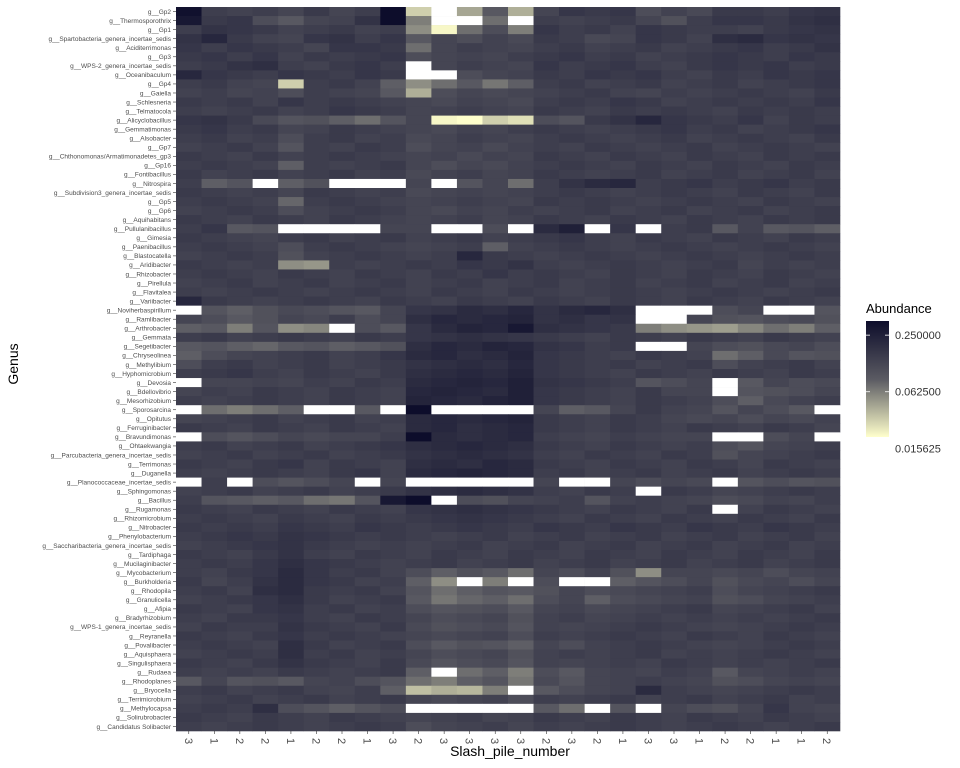  What do you see at coordinates (152, 691) in the screenshot?
I see `y-tick-label: g__Bryocella` at bounding box center [152, 691].